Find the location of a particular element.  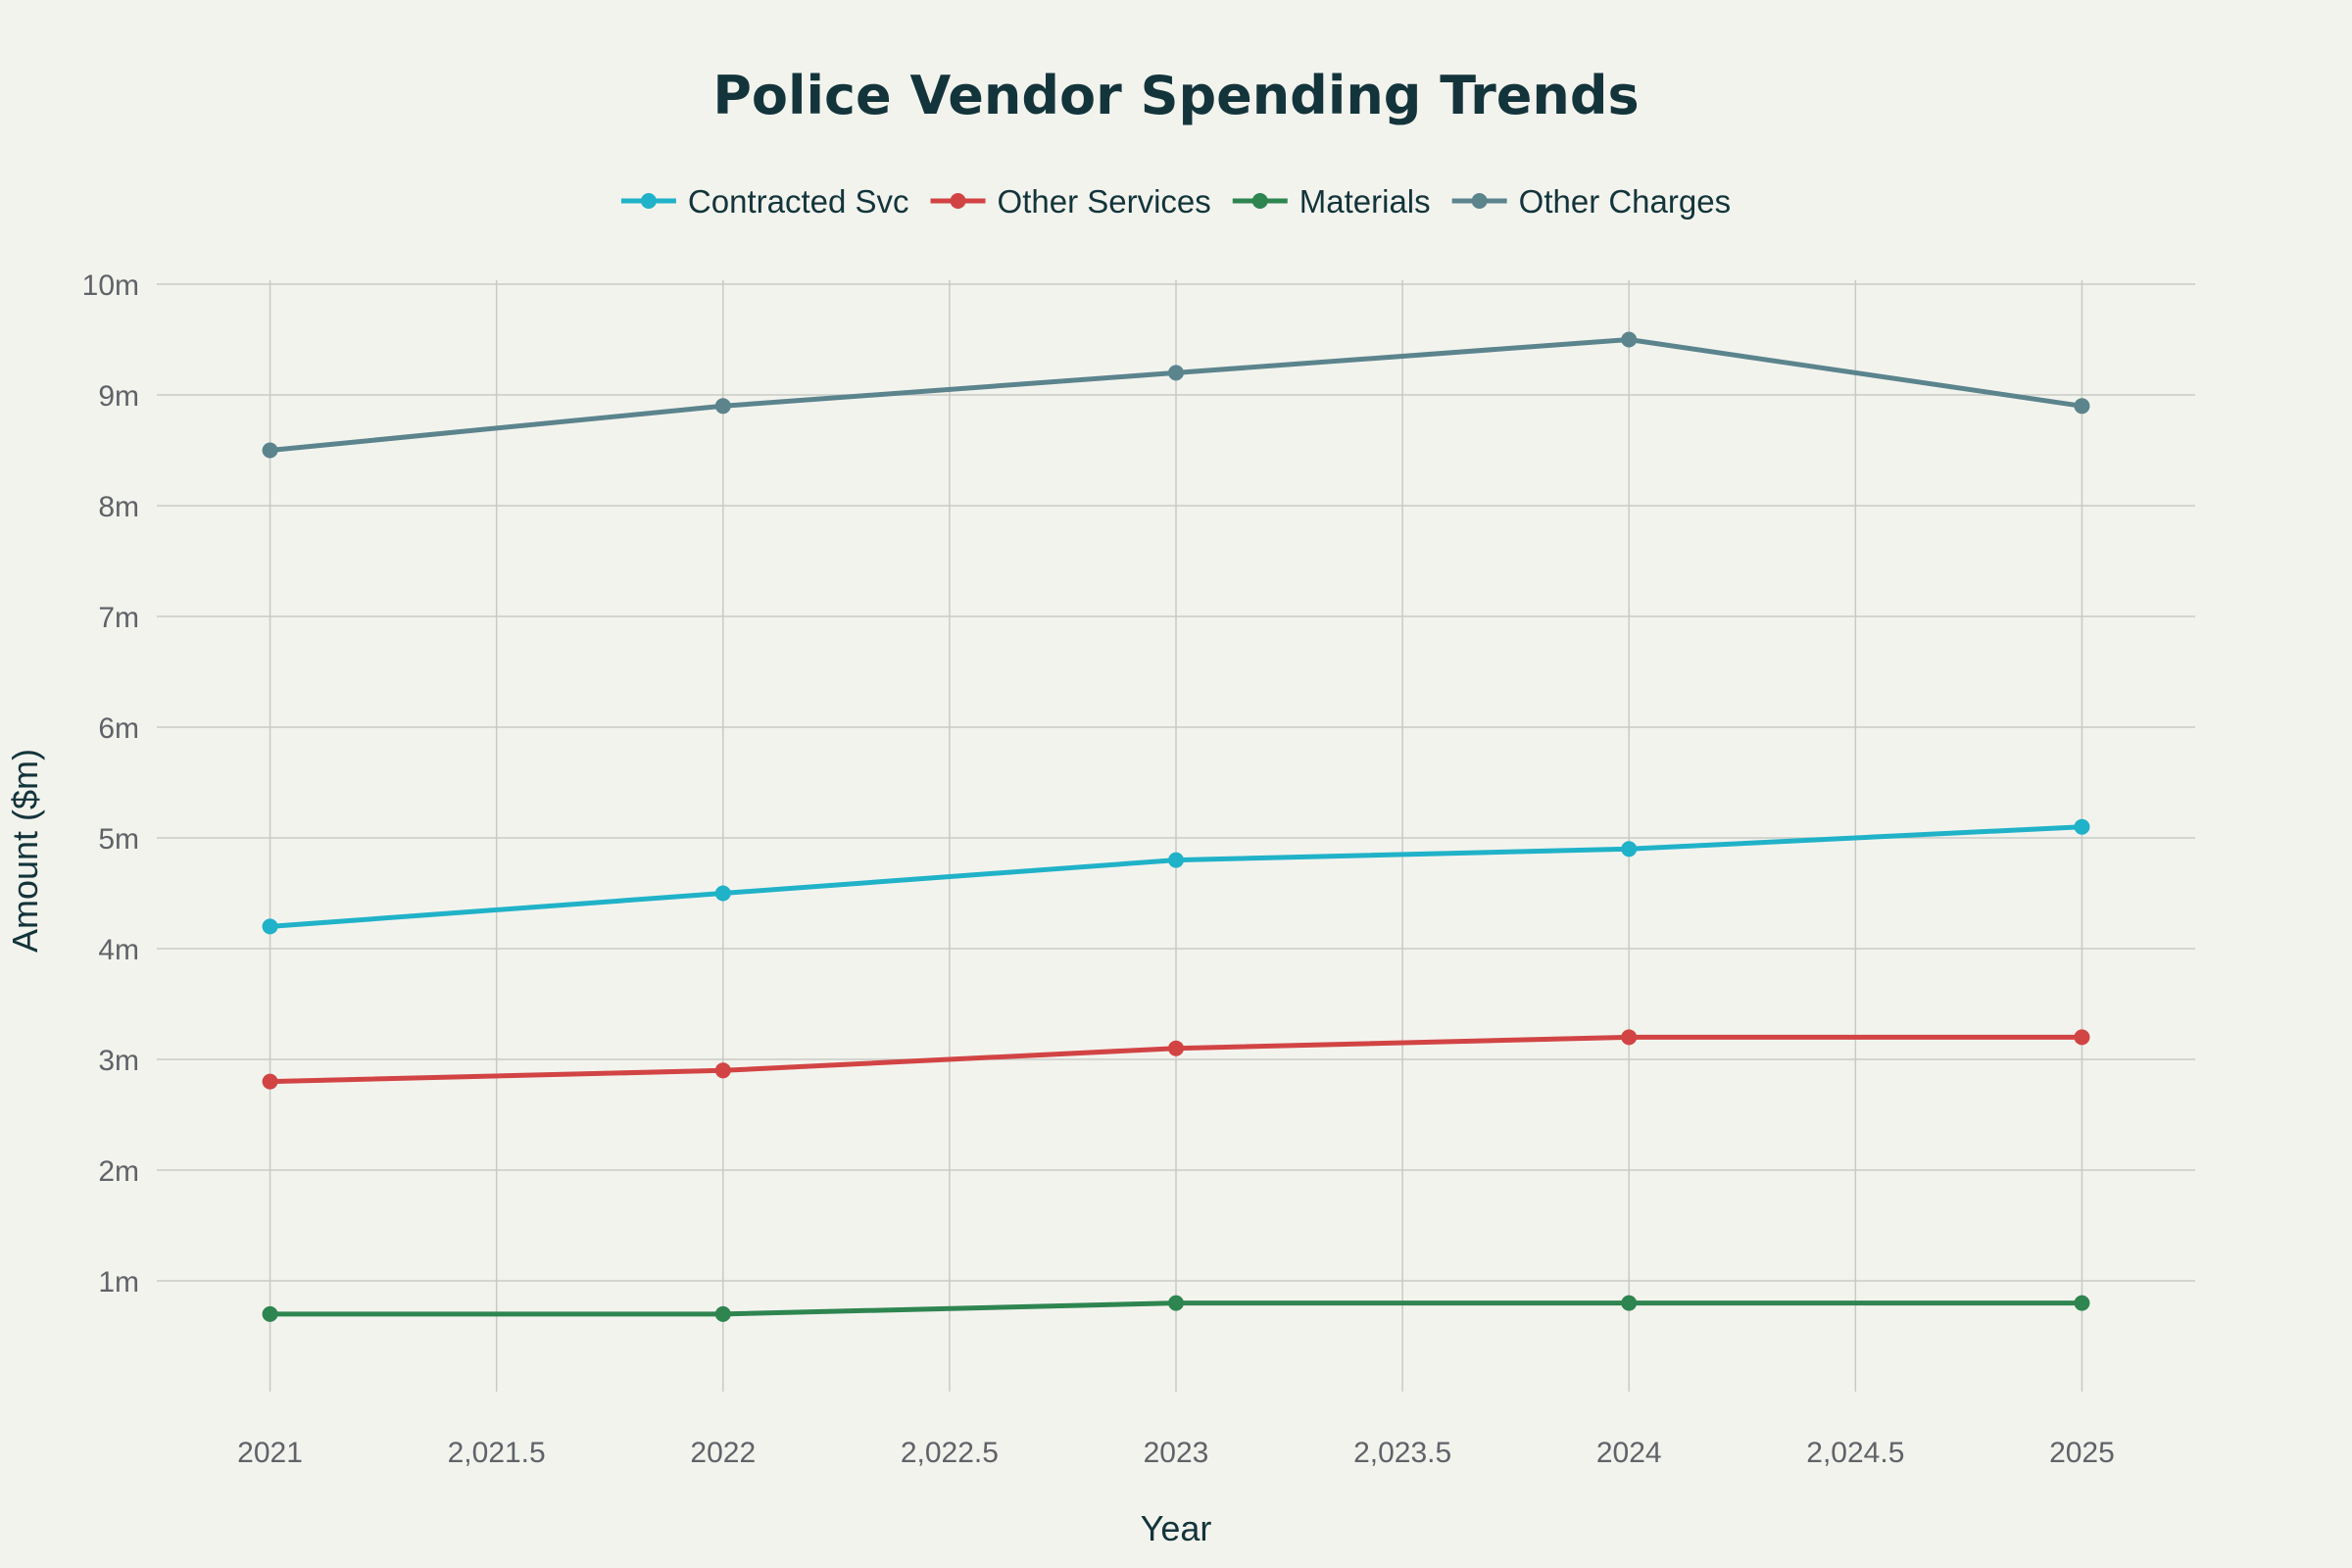

legend-item: Other Charges is located at coordinates (1591, 201).